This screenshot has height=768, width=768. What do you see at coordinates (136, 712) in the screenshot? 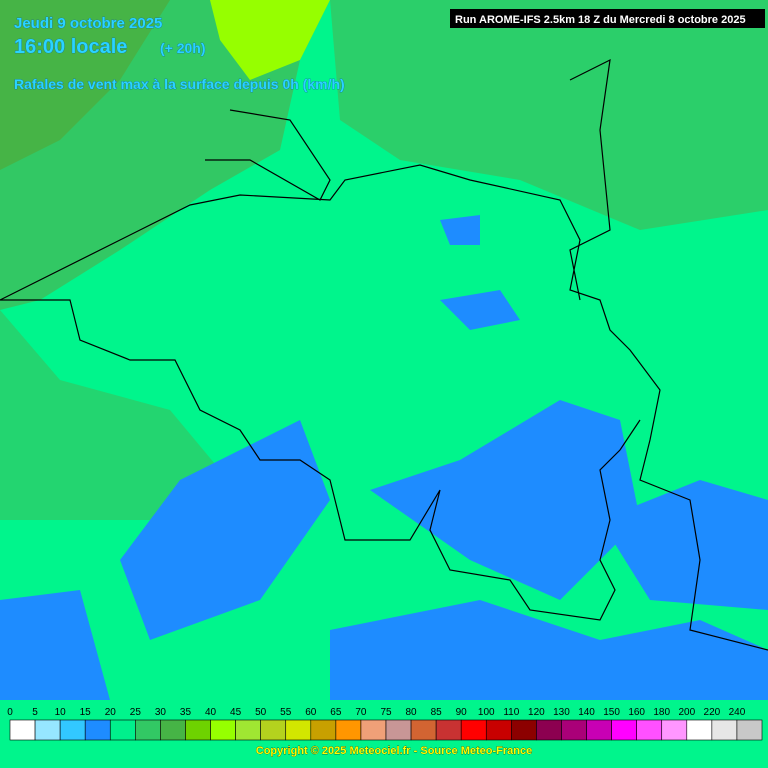
I see `legend-label: 25` at bounding box center [136, 712].